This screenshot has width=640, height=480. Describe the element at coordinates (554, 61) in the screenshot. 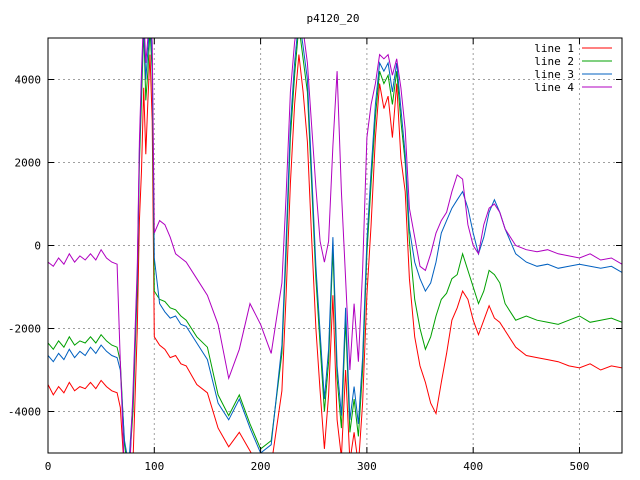

I see `legend-label: line 2` at that location.